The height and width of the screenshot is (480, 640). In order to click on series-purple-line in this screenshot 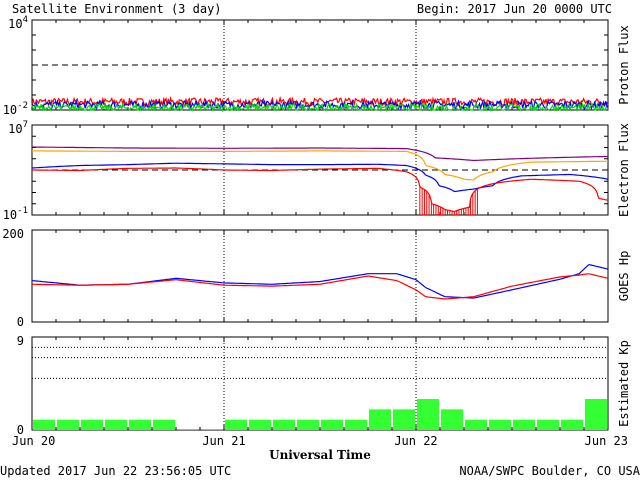, I will do `click(320, 154)`.